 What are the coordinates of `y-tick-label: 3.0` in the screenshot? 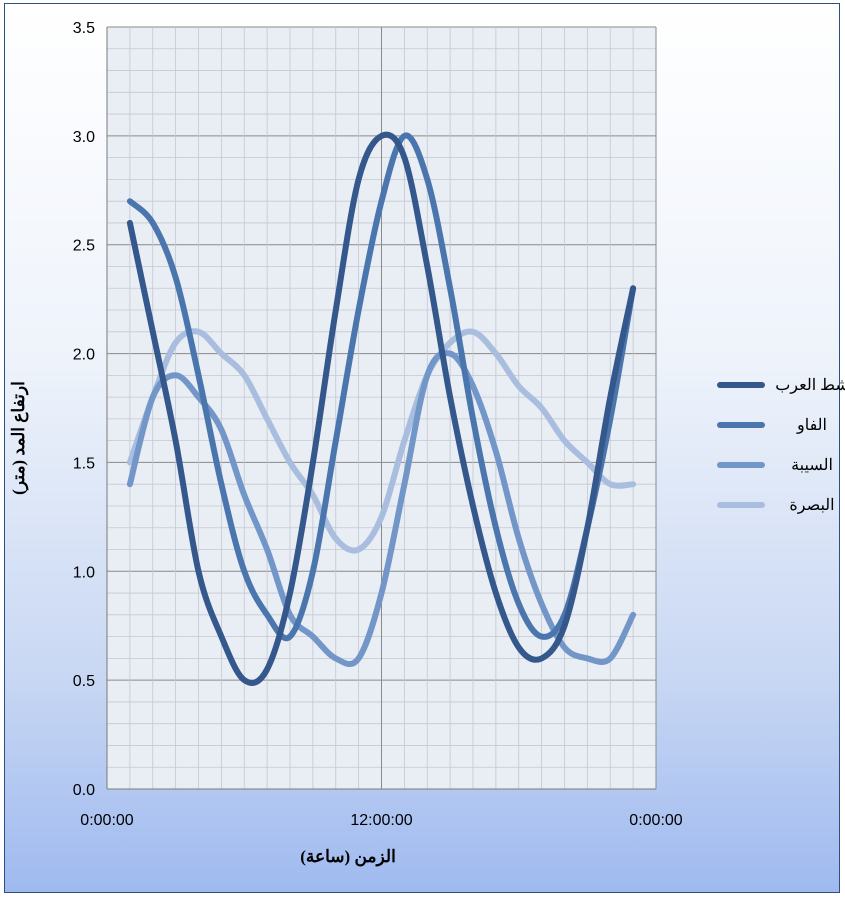 It's located at (84, 137).